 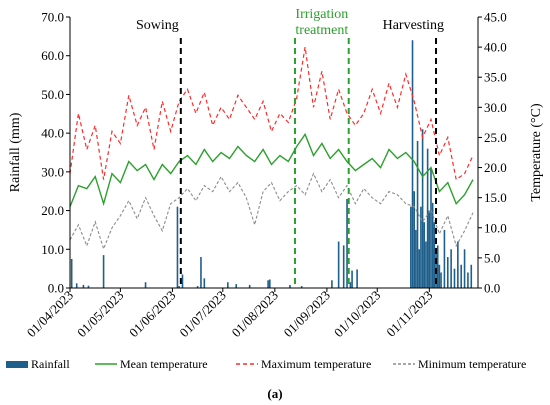 What do you see at coordinates (202, 314) in the screenshot?
I see `x-tick-label: 01/07/2023` at bounding box center [202, 314].